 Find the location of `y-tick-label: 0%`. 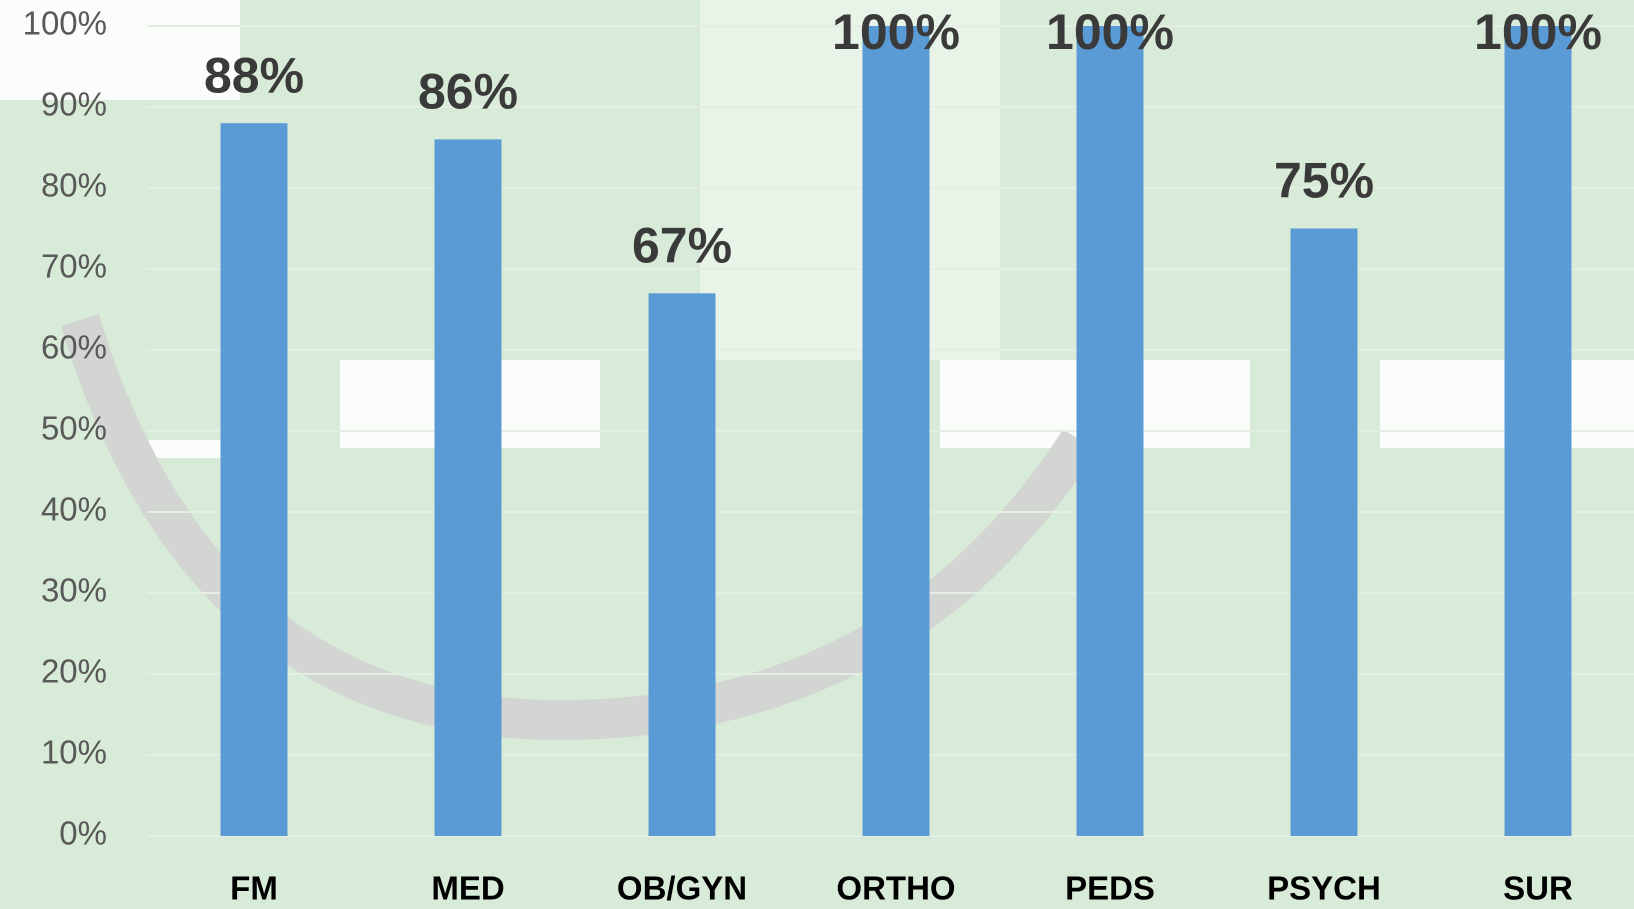

y-tick-label: 0% is located at coordinates (83, 833).